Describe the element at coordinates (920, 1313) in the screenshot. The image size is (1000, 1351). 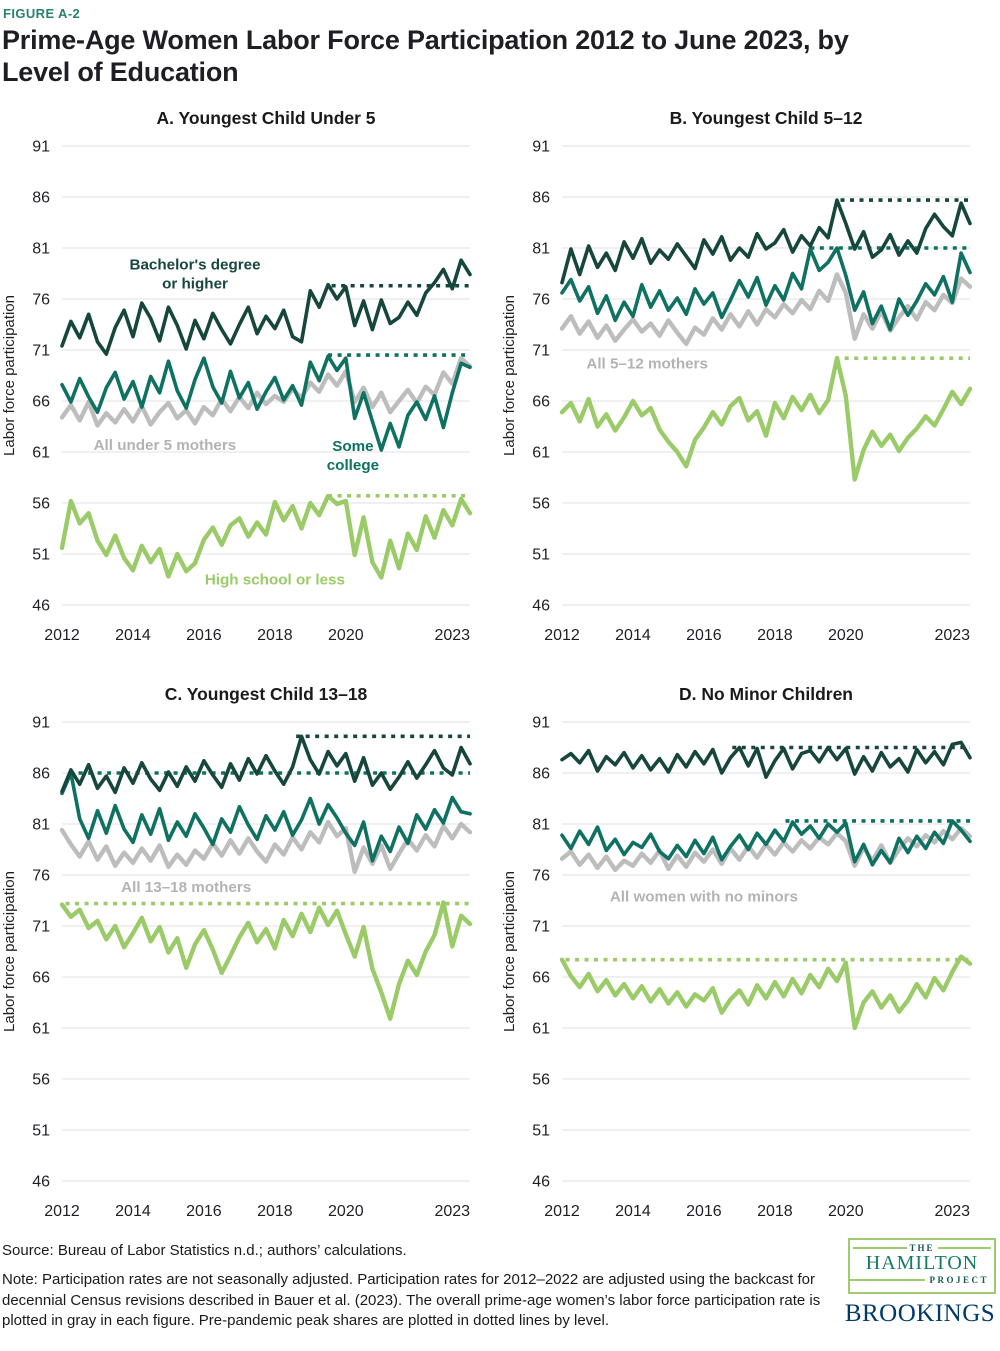
I see `brookings-logo: BROOKINGS` at that location.